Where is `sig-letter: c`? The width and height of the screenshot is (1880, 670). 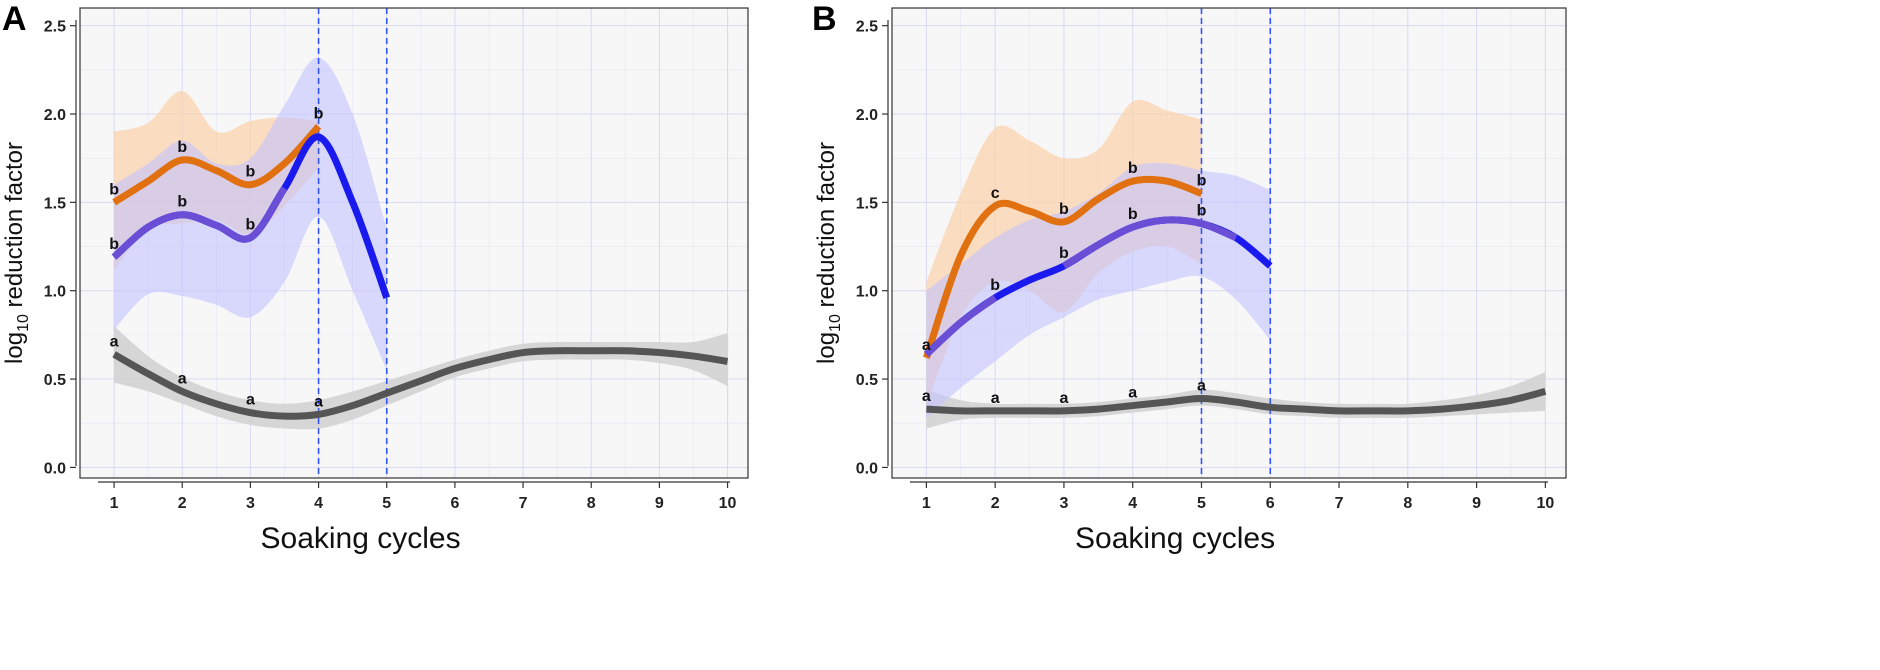 sig-letter: c is located at coordinates (995, 193).